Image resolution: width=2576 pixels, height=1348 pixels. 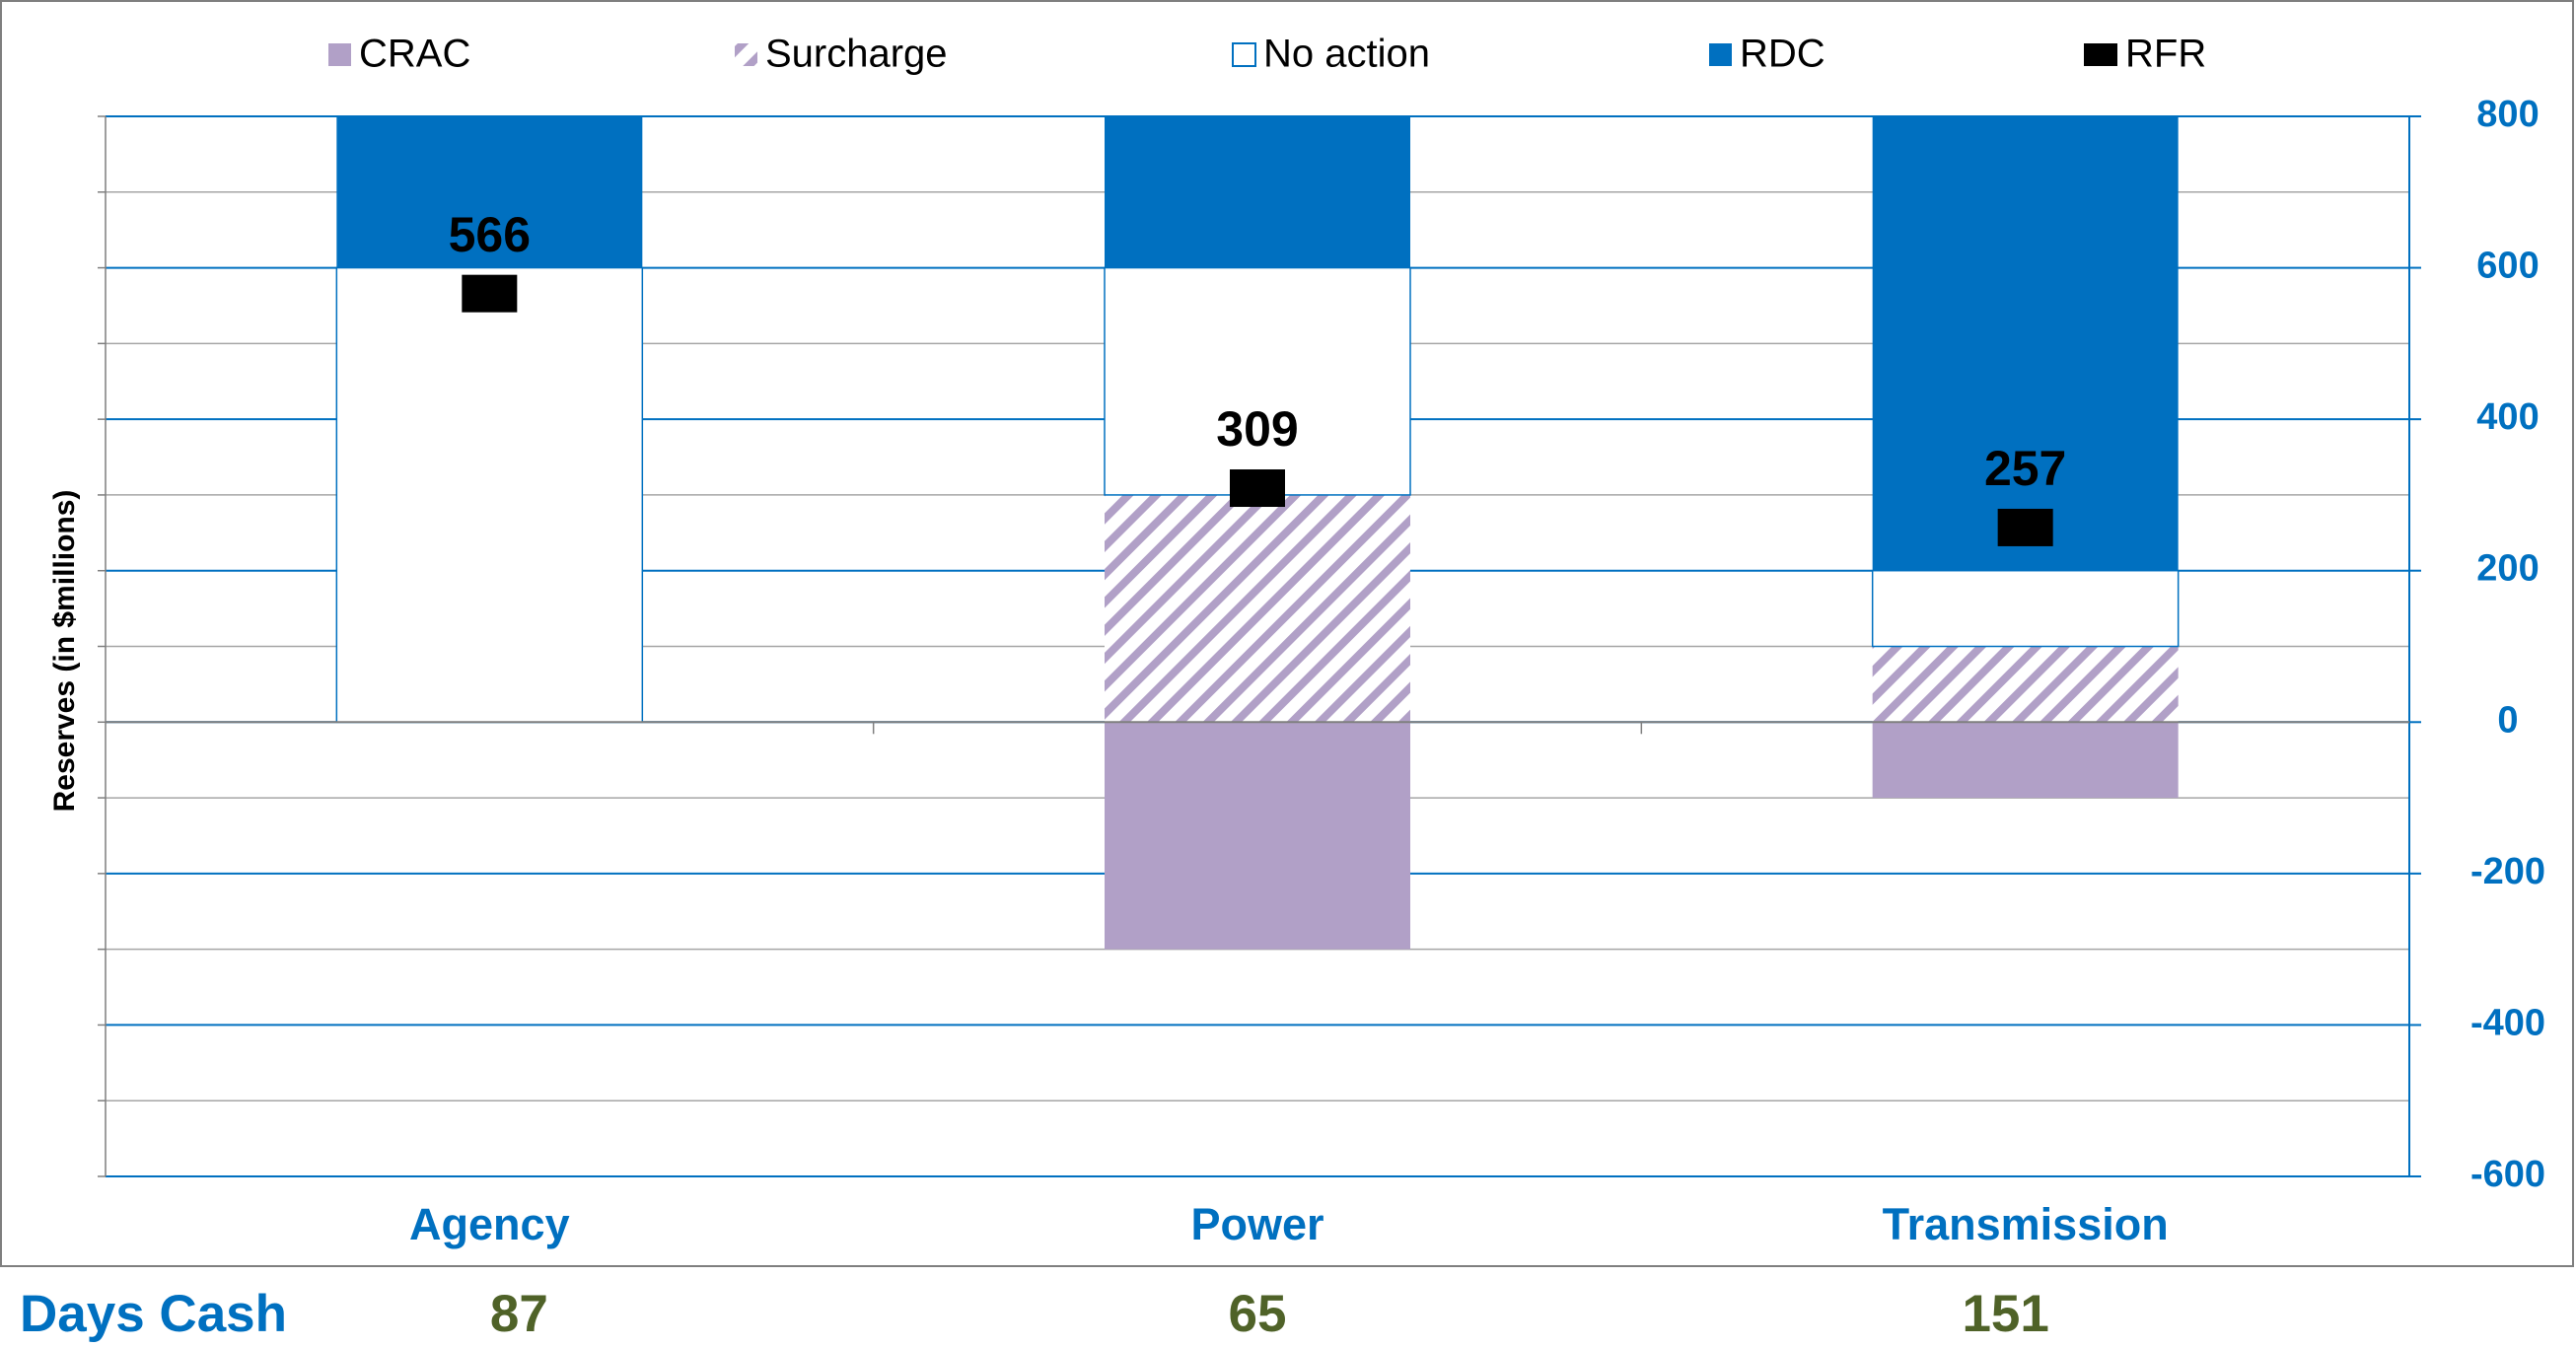 I want to click on y-axis-title: Reserves (in $millions), so click(x=64, y=651).